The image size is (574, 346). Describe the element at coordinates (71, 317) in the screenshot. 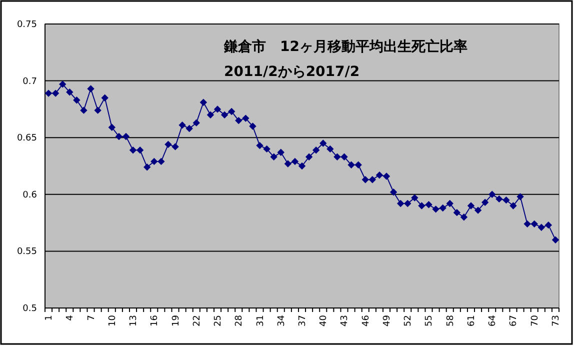

I see `x-tick-label: 4` at that location.